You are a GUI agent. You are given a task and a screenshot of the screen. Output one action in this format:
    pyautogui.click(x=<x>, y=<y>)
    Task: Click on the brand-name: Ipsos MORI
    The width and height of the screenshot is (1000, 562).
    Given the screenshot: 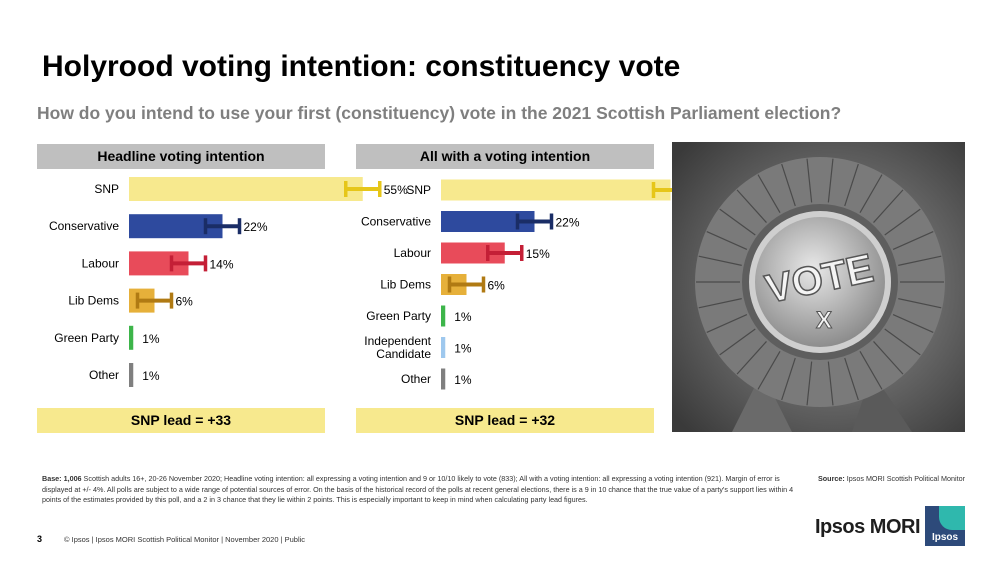 What is the action you would take?
    pyautogui.click(x=868, y=527)
    